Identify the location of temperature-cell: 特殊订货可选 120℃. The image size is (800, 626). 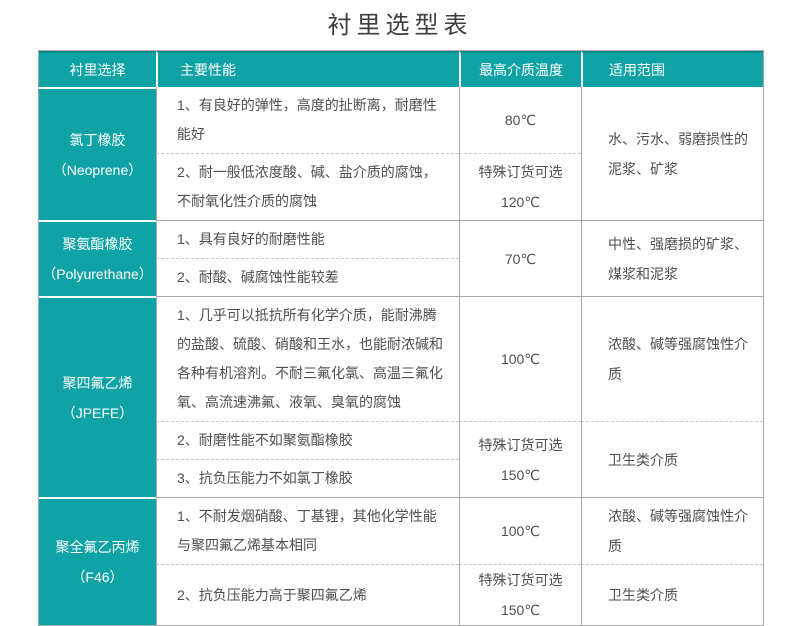
(520, 186).